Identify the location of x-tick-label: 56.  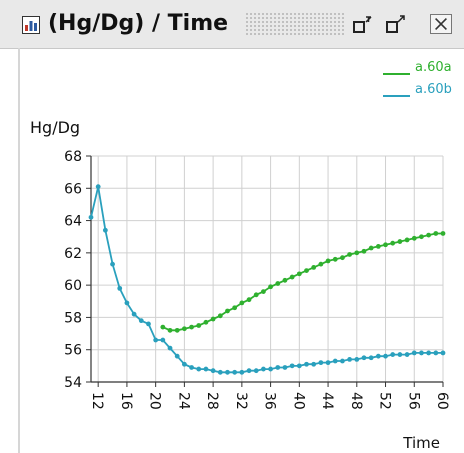
(413, 401).